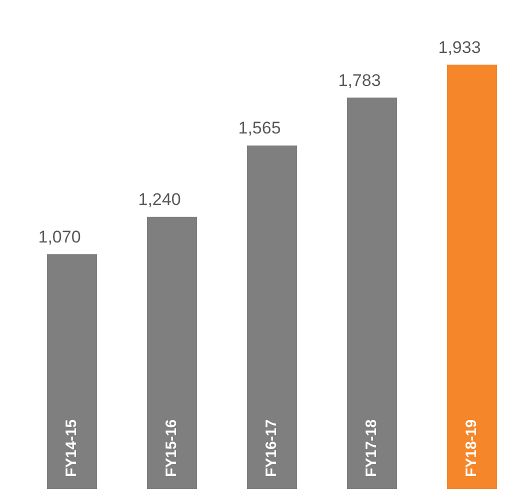  I want to click on x-tick-label: FY17-18, so click(371, 448).